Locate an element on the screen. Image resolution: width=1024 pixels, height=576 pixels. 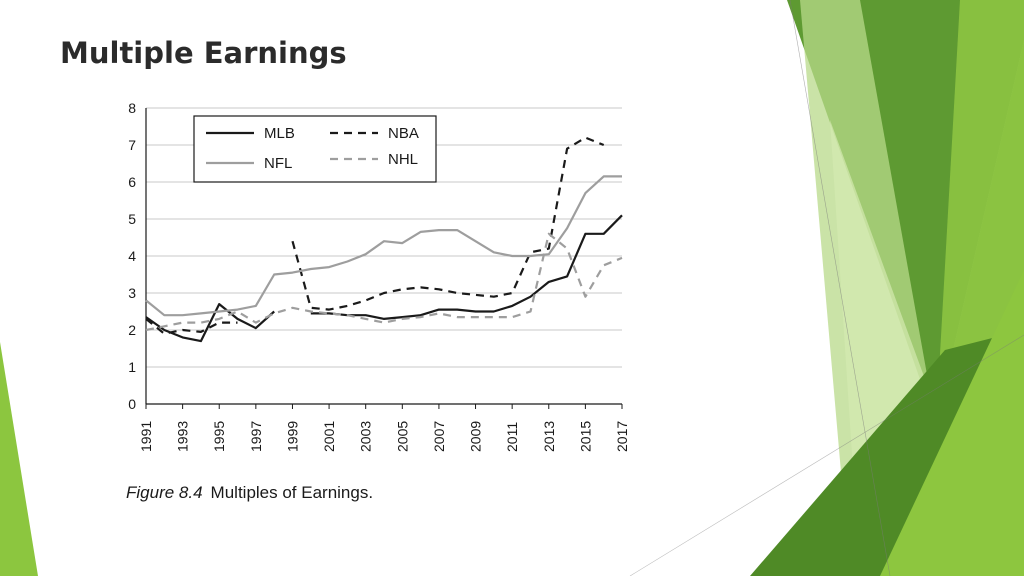
y-tick-label: 2 is located at coordinates (132, 330).